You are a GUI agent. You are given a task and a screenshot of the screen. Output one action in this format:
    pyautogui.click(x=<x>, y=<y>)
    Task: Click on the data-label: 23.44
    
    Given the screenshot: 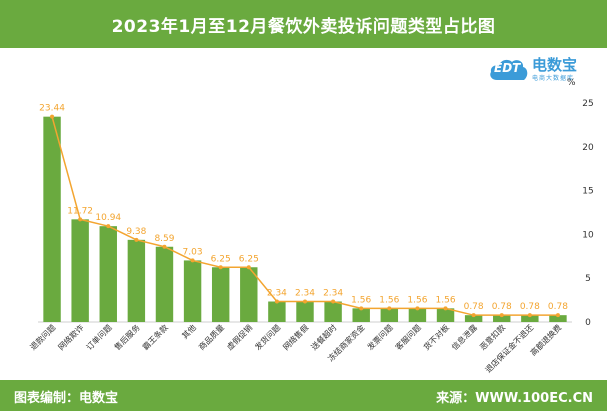 What is the action you would take?
    pyautogui.click(x=52, y=109)
    